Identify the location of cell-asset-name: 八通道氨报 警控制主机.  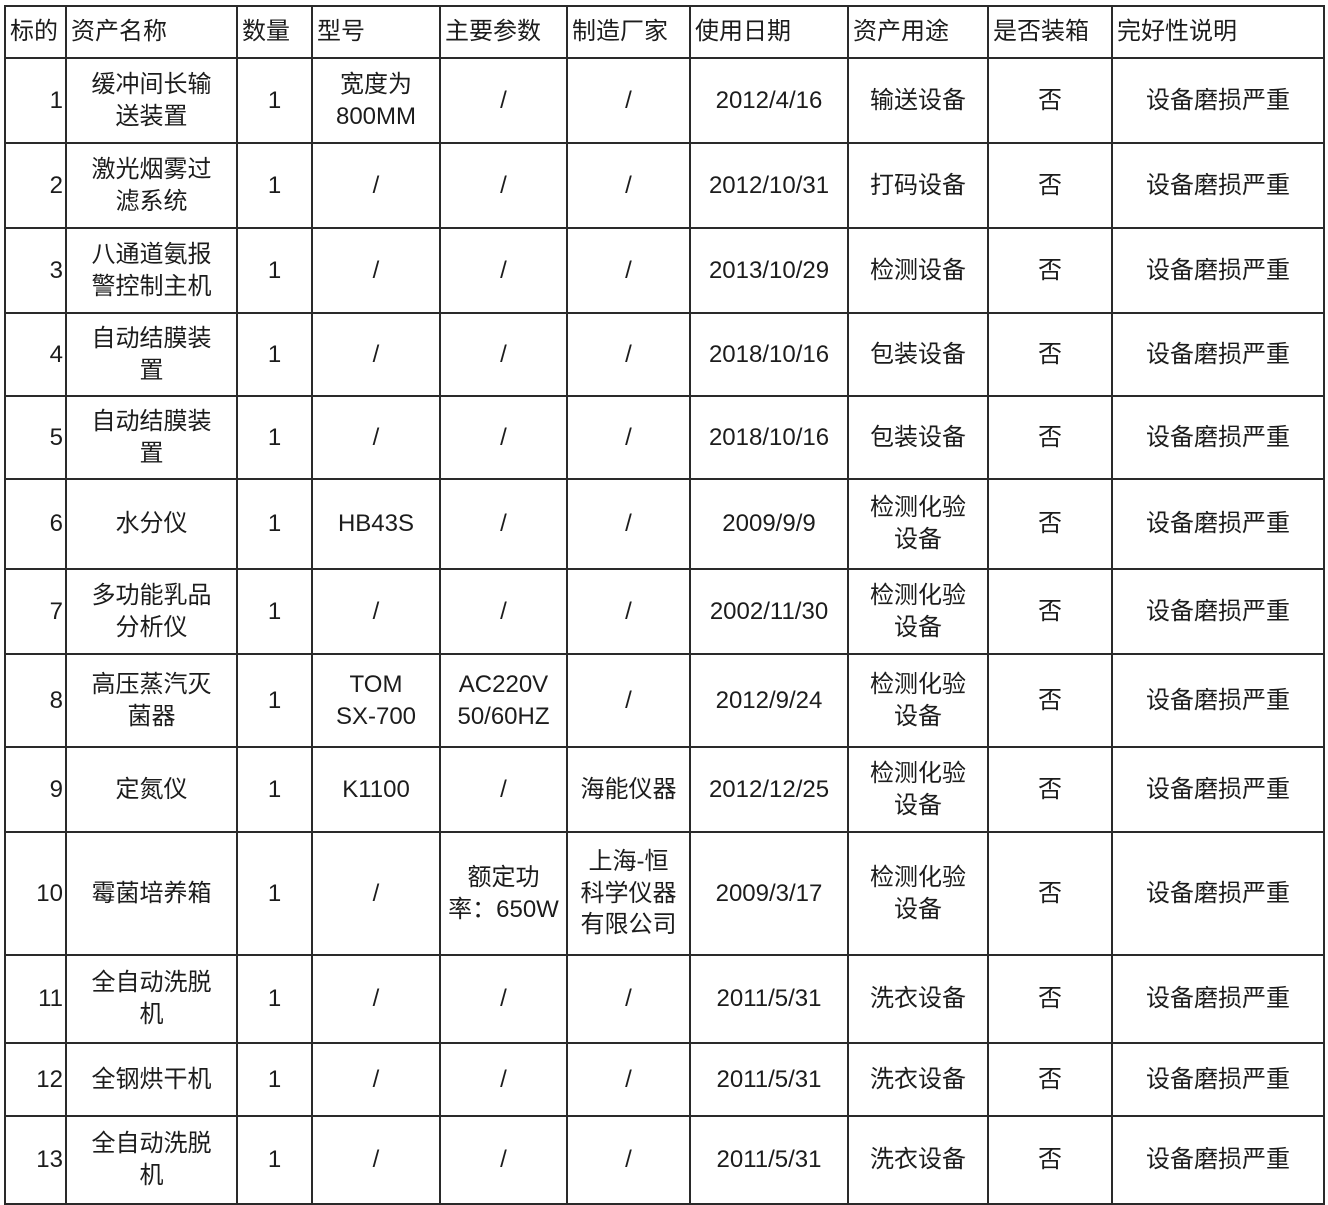
(151, 270).